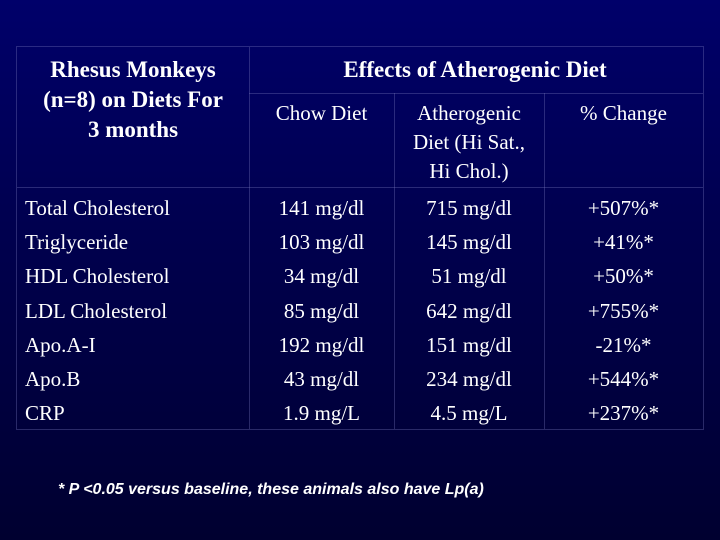 Image resolution: width=720 pixels, height=540 pixels. I want to click on column-header-change: % Change, so click(623, 113).